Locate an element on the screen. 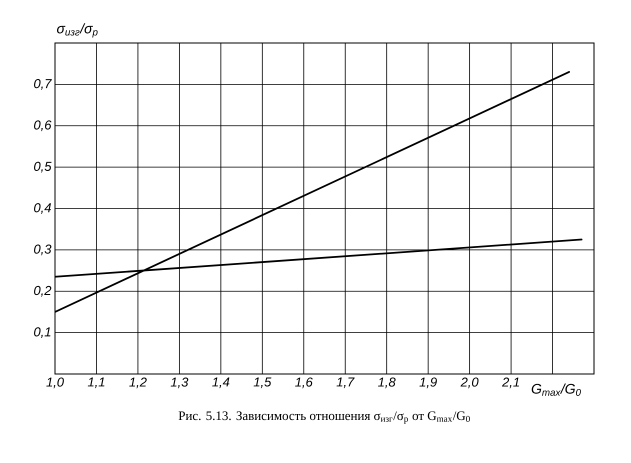 The image size is (631, 463). x-tick-label: 1,5 is located at coordinates (263, 383).